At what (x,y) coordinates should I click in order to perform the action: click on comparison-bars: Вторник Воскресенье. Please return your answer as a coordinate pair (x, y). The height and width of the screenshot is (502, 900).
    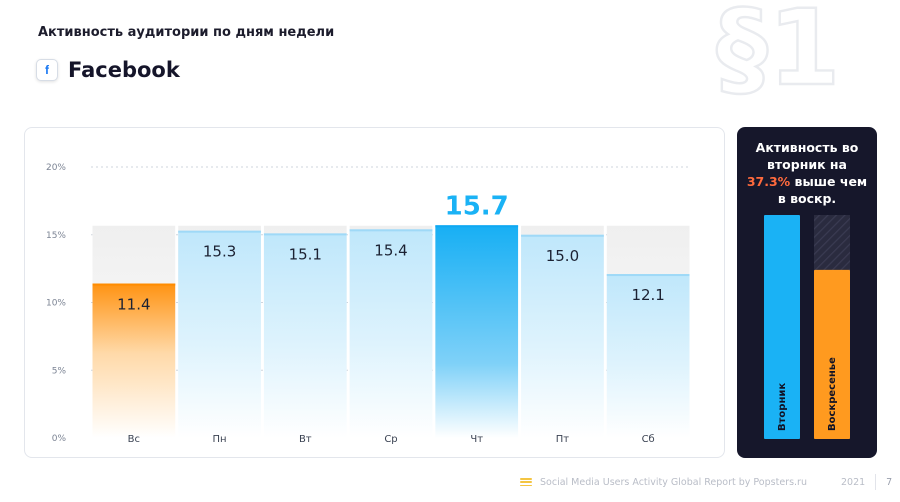
    Looking at the image, I should click on (807, 327).